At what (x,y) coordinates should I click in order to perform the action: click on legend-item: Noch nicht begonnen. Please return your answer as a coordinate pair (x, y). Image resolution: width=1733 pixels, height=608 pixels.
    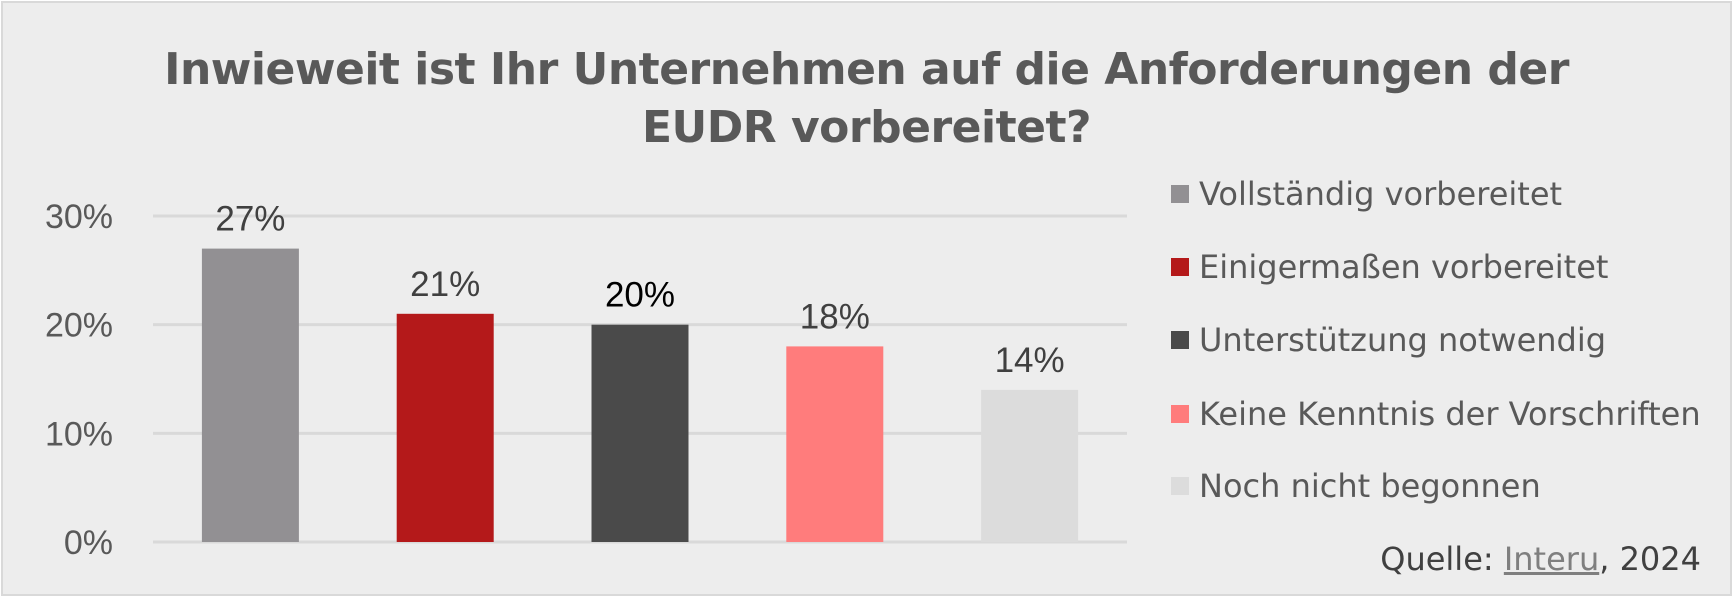
    Looking at the image, I should click on (1356, 486).